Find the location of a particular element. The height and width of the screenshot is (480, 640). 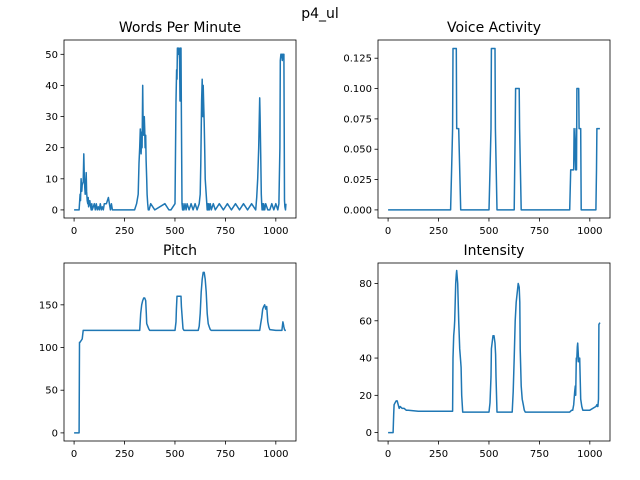

voice-activity-ytick-label: 0.025 is located at coordinates (357, 180).